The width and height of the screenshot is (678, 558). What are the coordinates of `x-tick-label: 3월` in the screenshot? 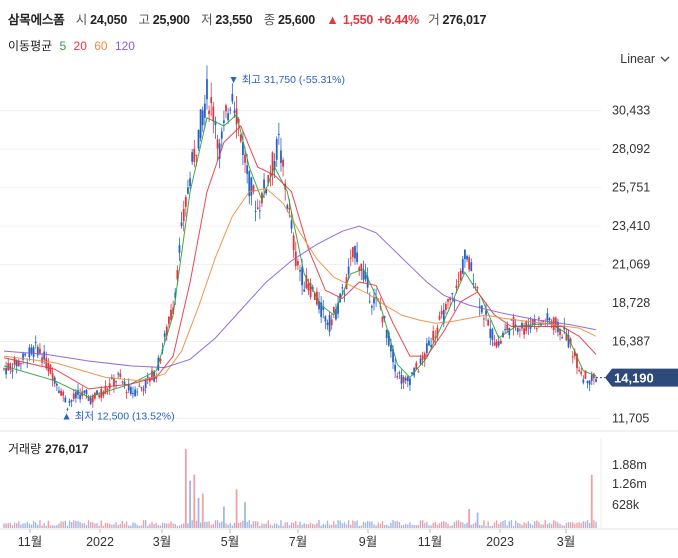 It's located at (162, 542).